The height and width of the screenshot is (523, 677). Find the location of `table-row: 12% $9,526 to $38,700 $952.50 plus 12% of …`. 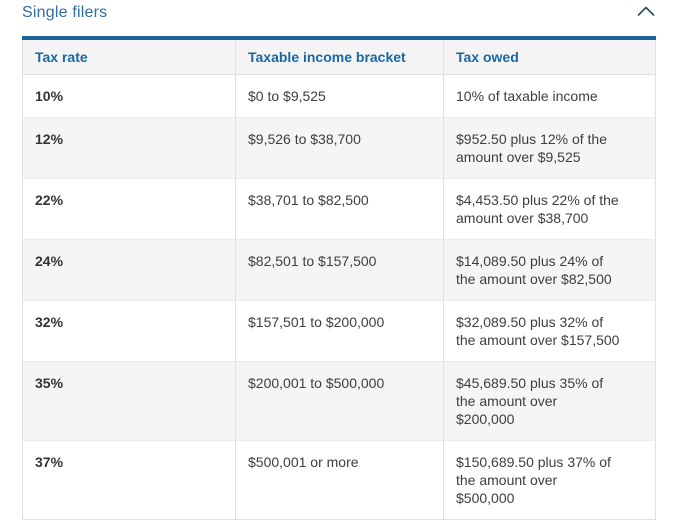

table-row: 12% $9,526 to $38,700 $952.50 plus 12% of … is located at coordinates (339, 148).